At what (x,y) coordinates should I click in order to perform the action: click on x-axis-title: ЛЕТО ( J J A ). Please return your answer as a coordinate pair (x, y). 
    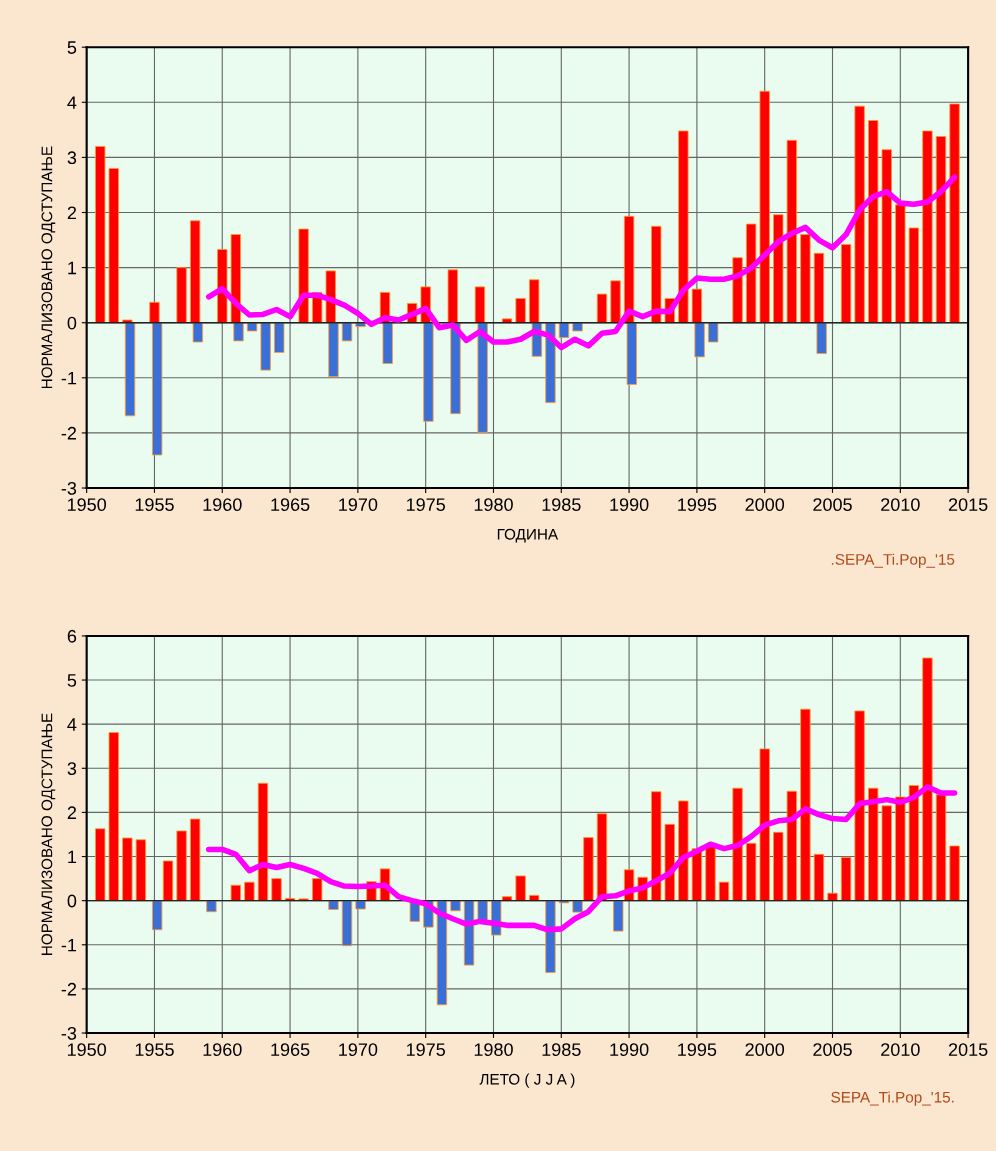
    Looking at the image, I should click on (527, 1080).